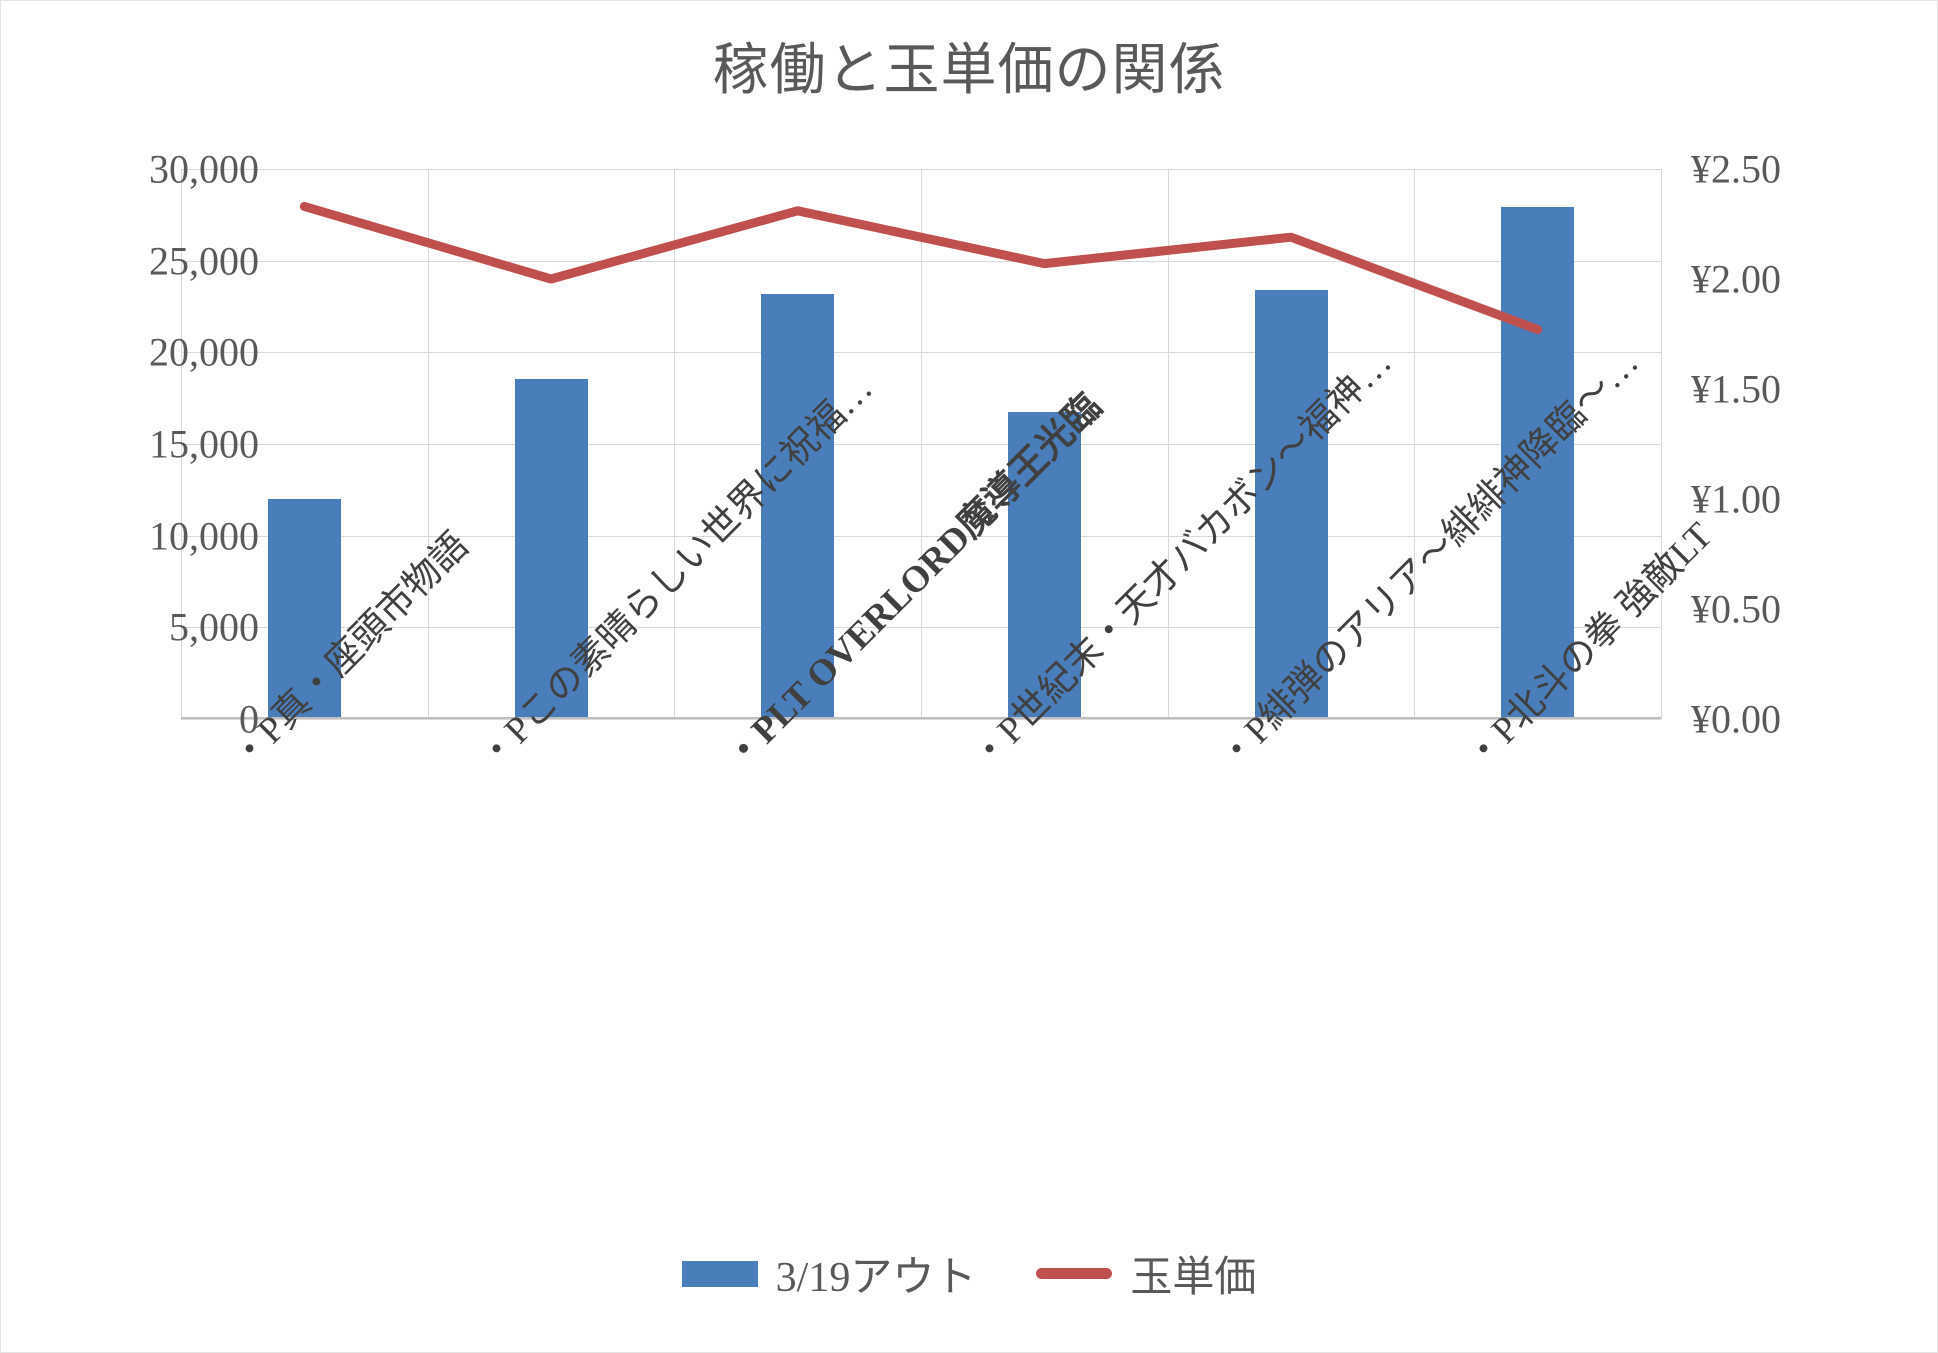  I want to click on right-axis-tick-label: ¥0.00, so click(1736, 719).